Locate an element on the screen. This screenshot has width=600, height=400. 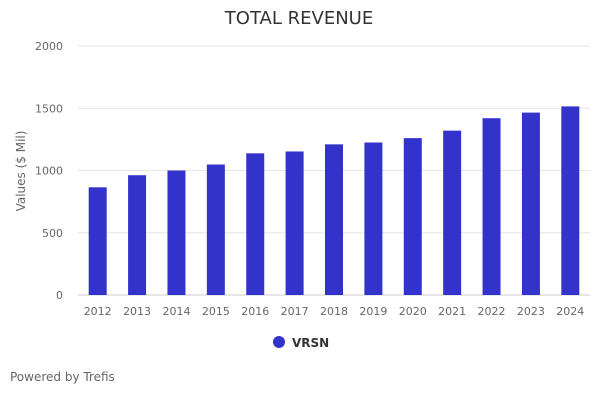
x-tick-label: 2017 is located at coordinates (295, 311).